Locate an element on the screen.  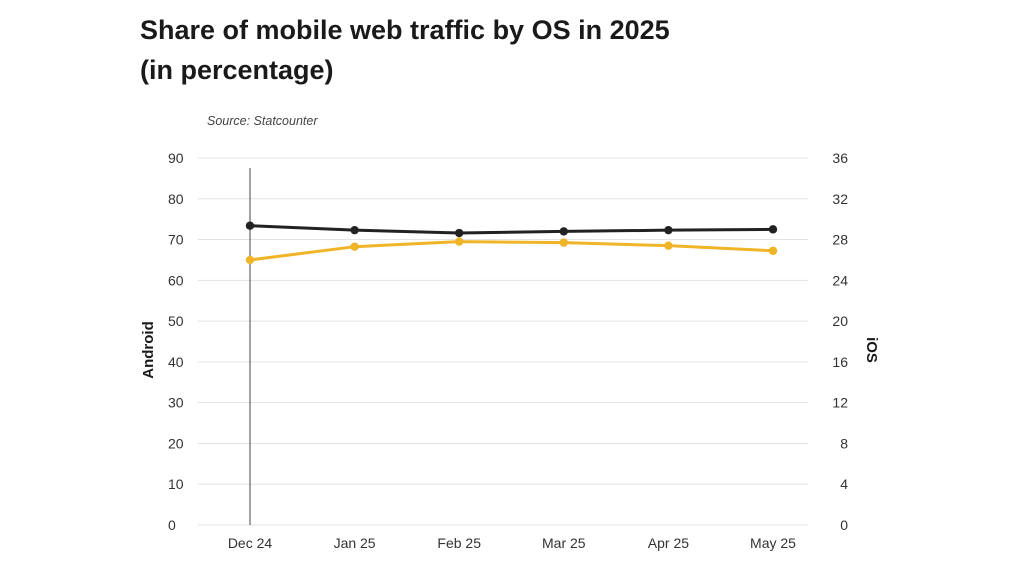
right-tick-label: 36 is located at coordinates (840, 158).